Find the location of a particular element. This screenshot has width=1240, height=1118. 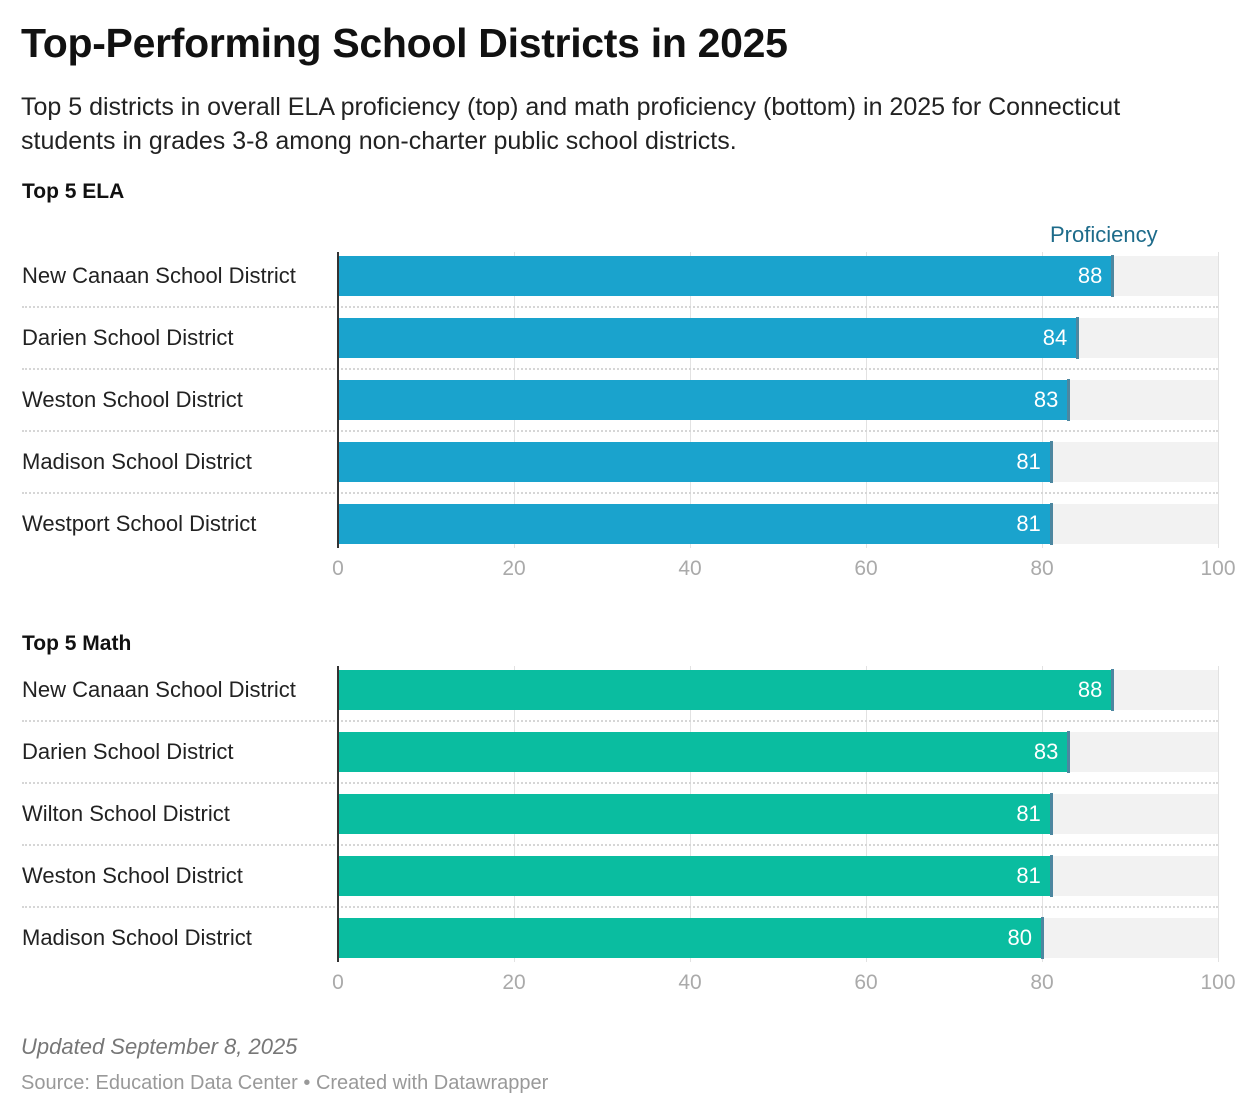

chart-title: Top-Performing School Districts in 2025 is located at coordinates (404, 43).